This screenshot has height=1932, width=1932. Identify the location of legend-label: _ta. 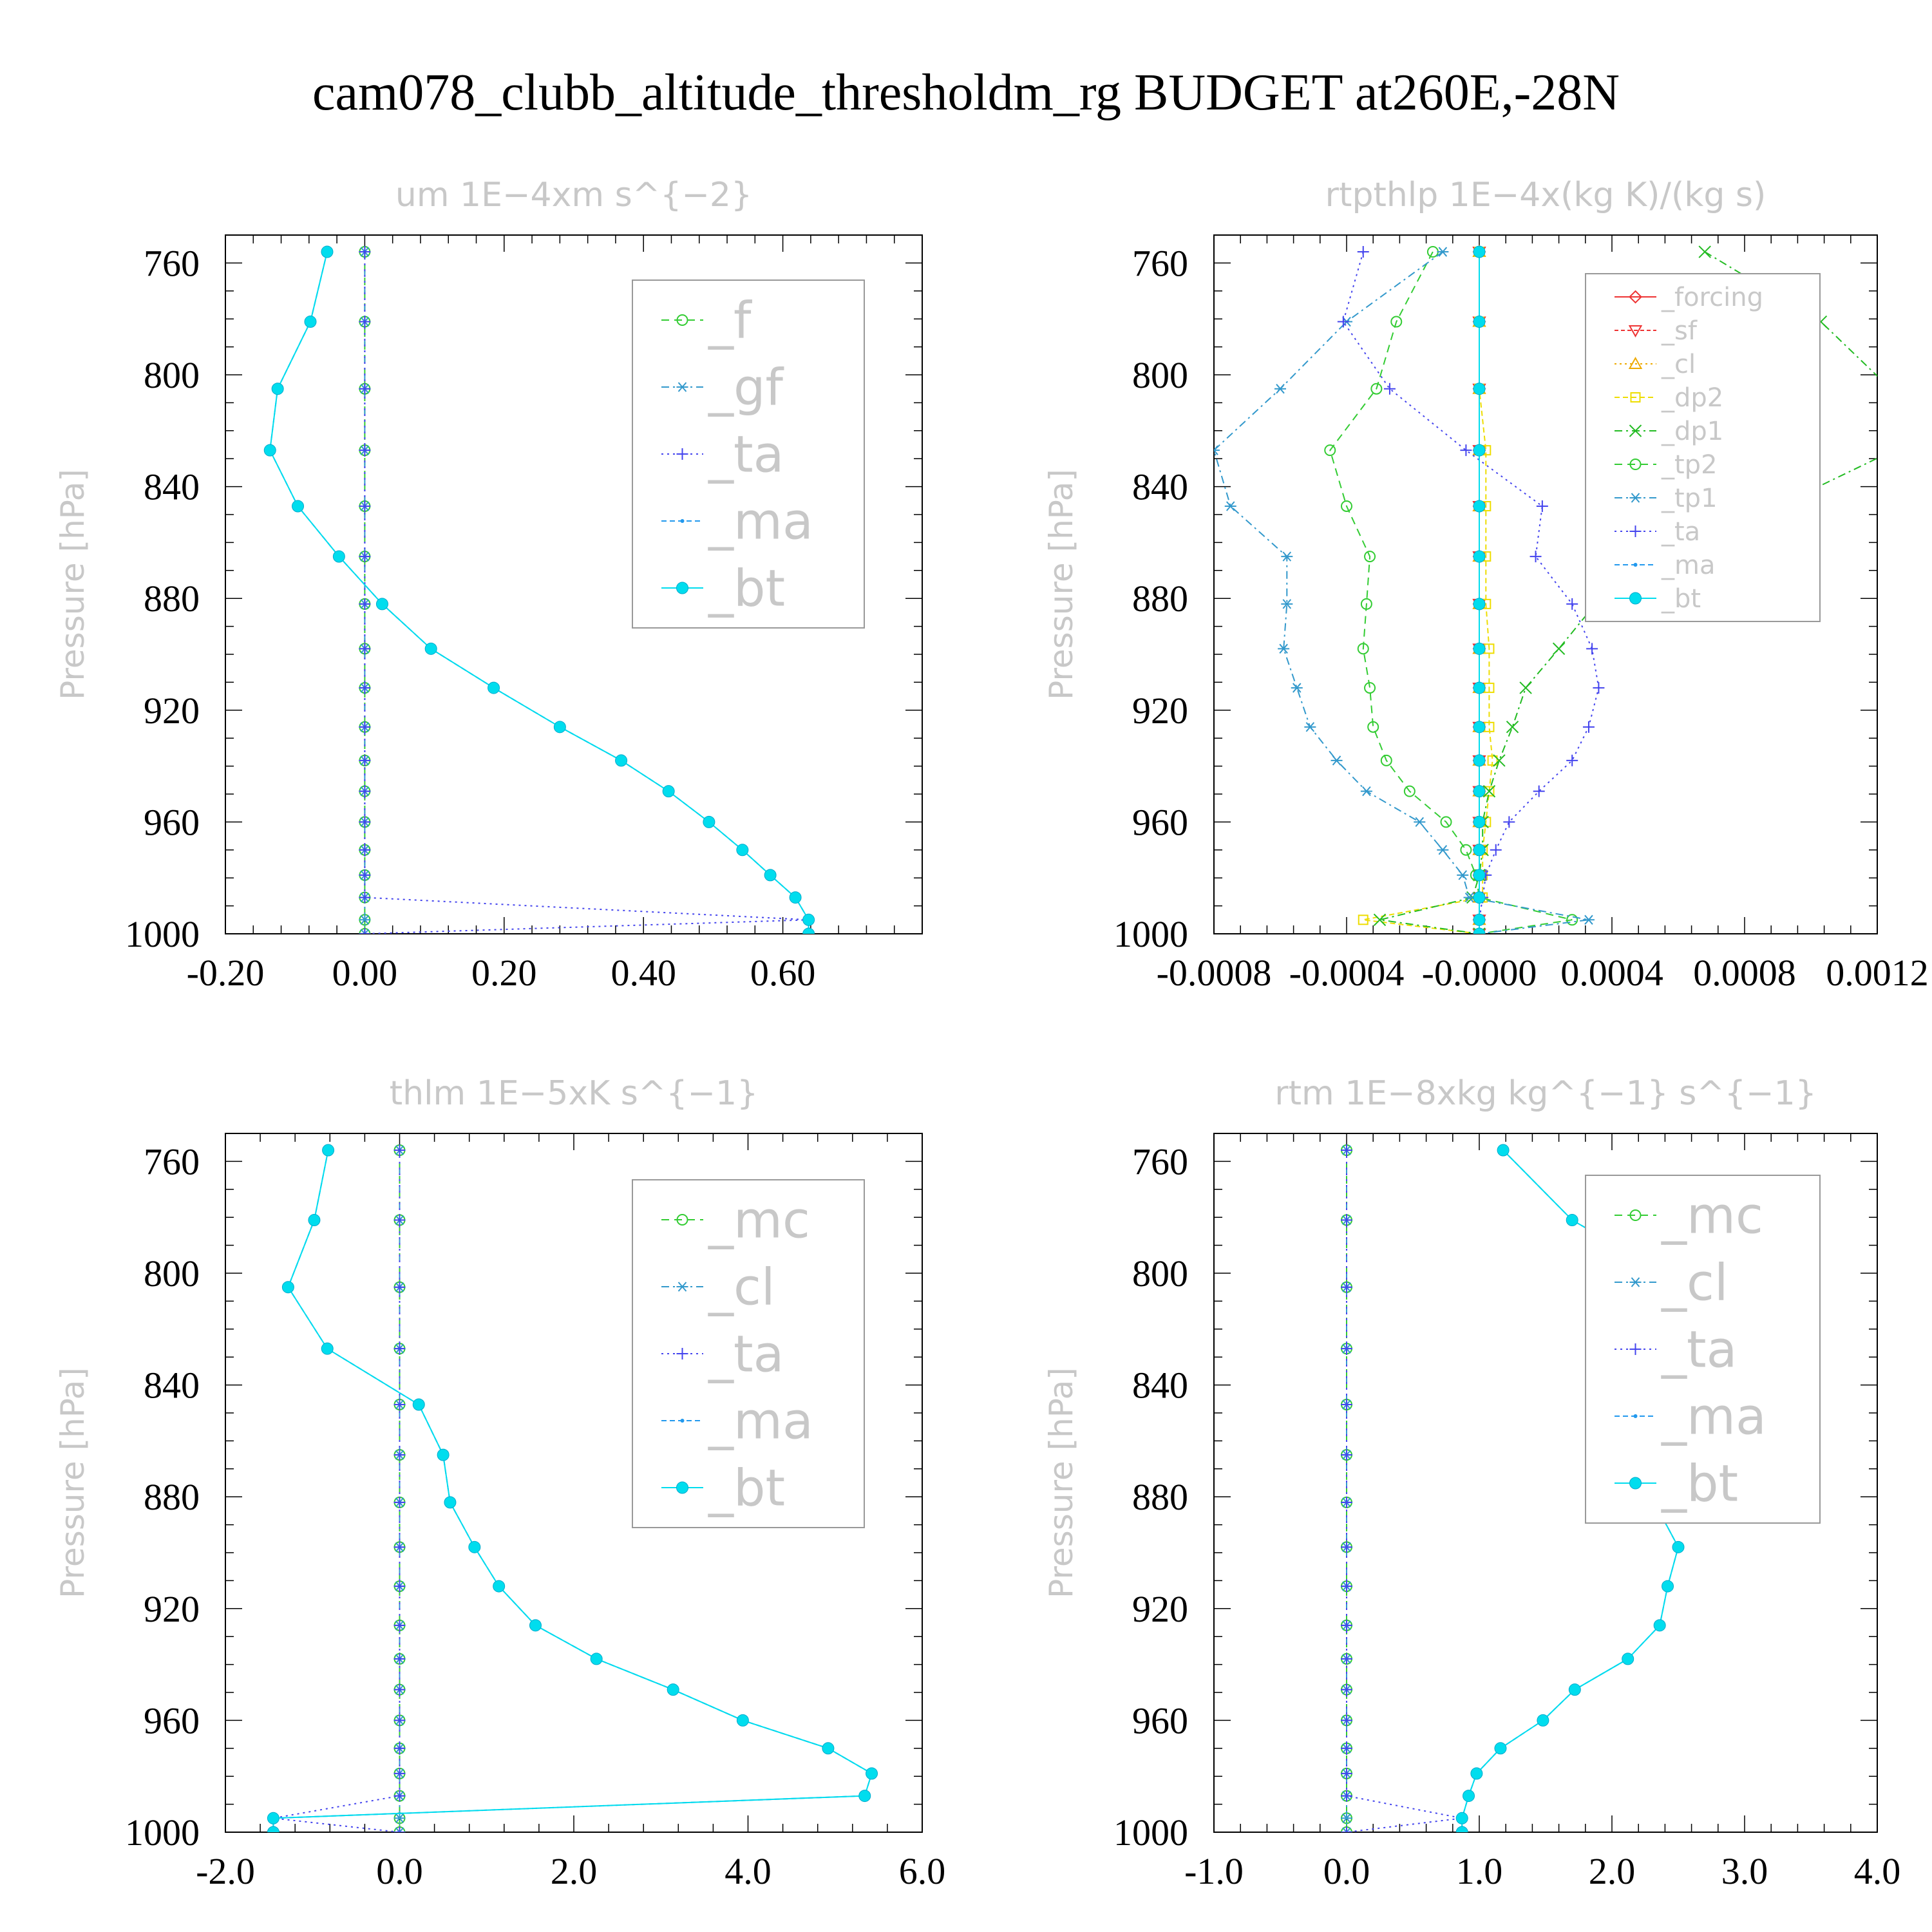
(746, 455).